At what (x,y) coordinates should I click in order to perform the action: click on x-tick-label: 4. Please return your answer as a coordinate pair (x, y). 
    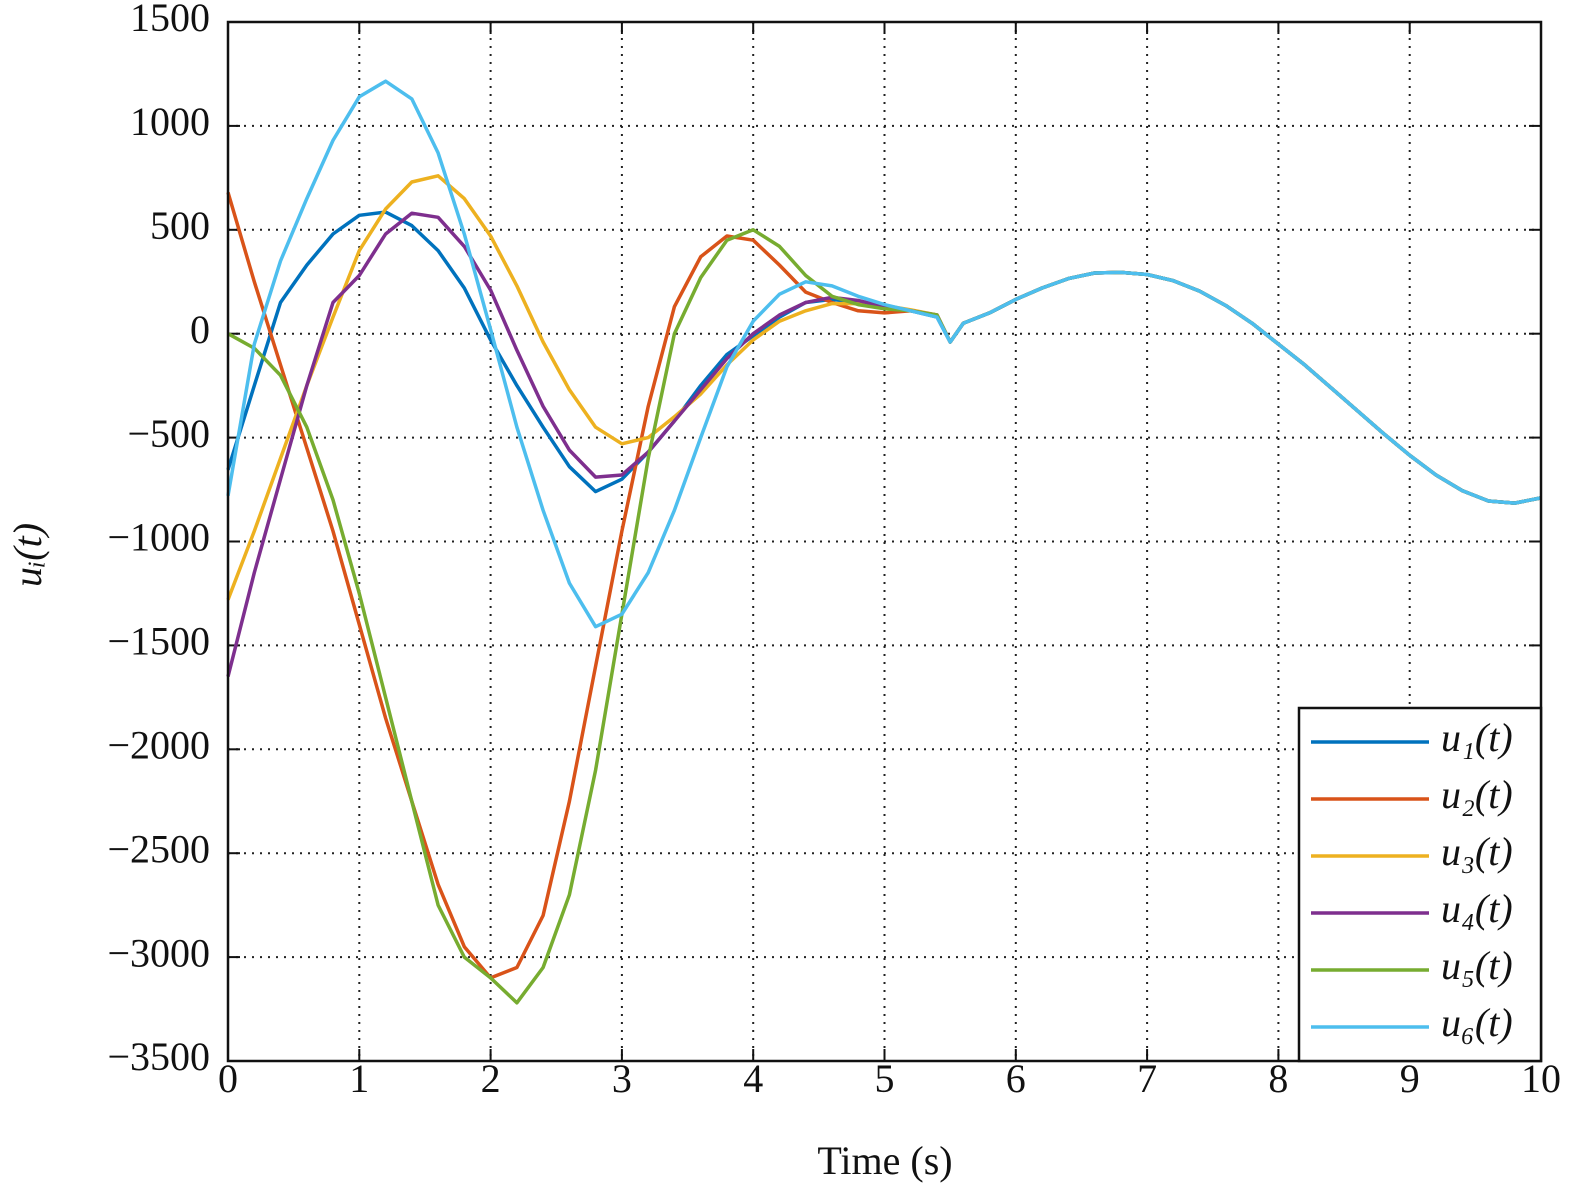
    Looking at the image, I should click on (753, 1078).